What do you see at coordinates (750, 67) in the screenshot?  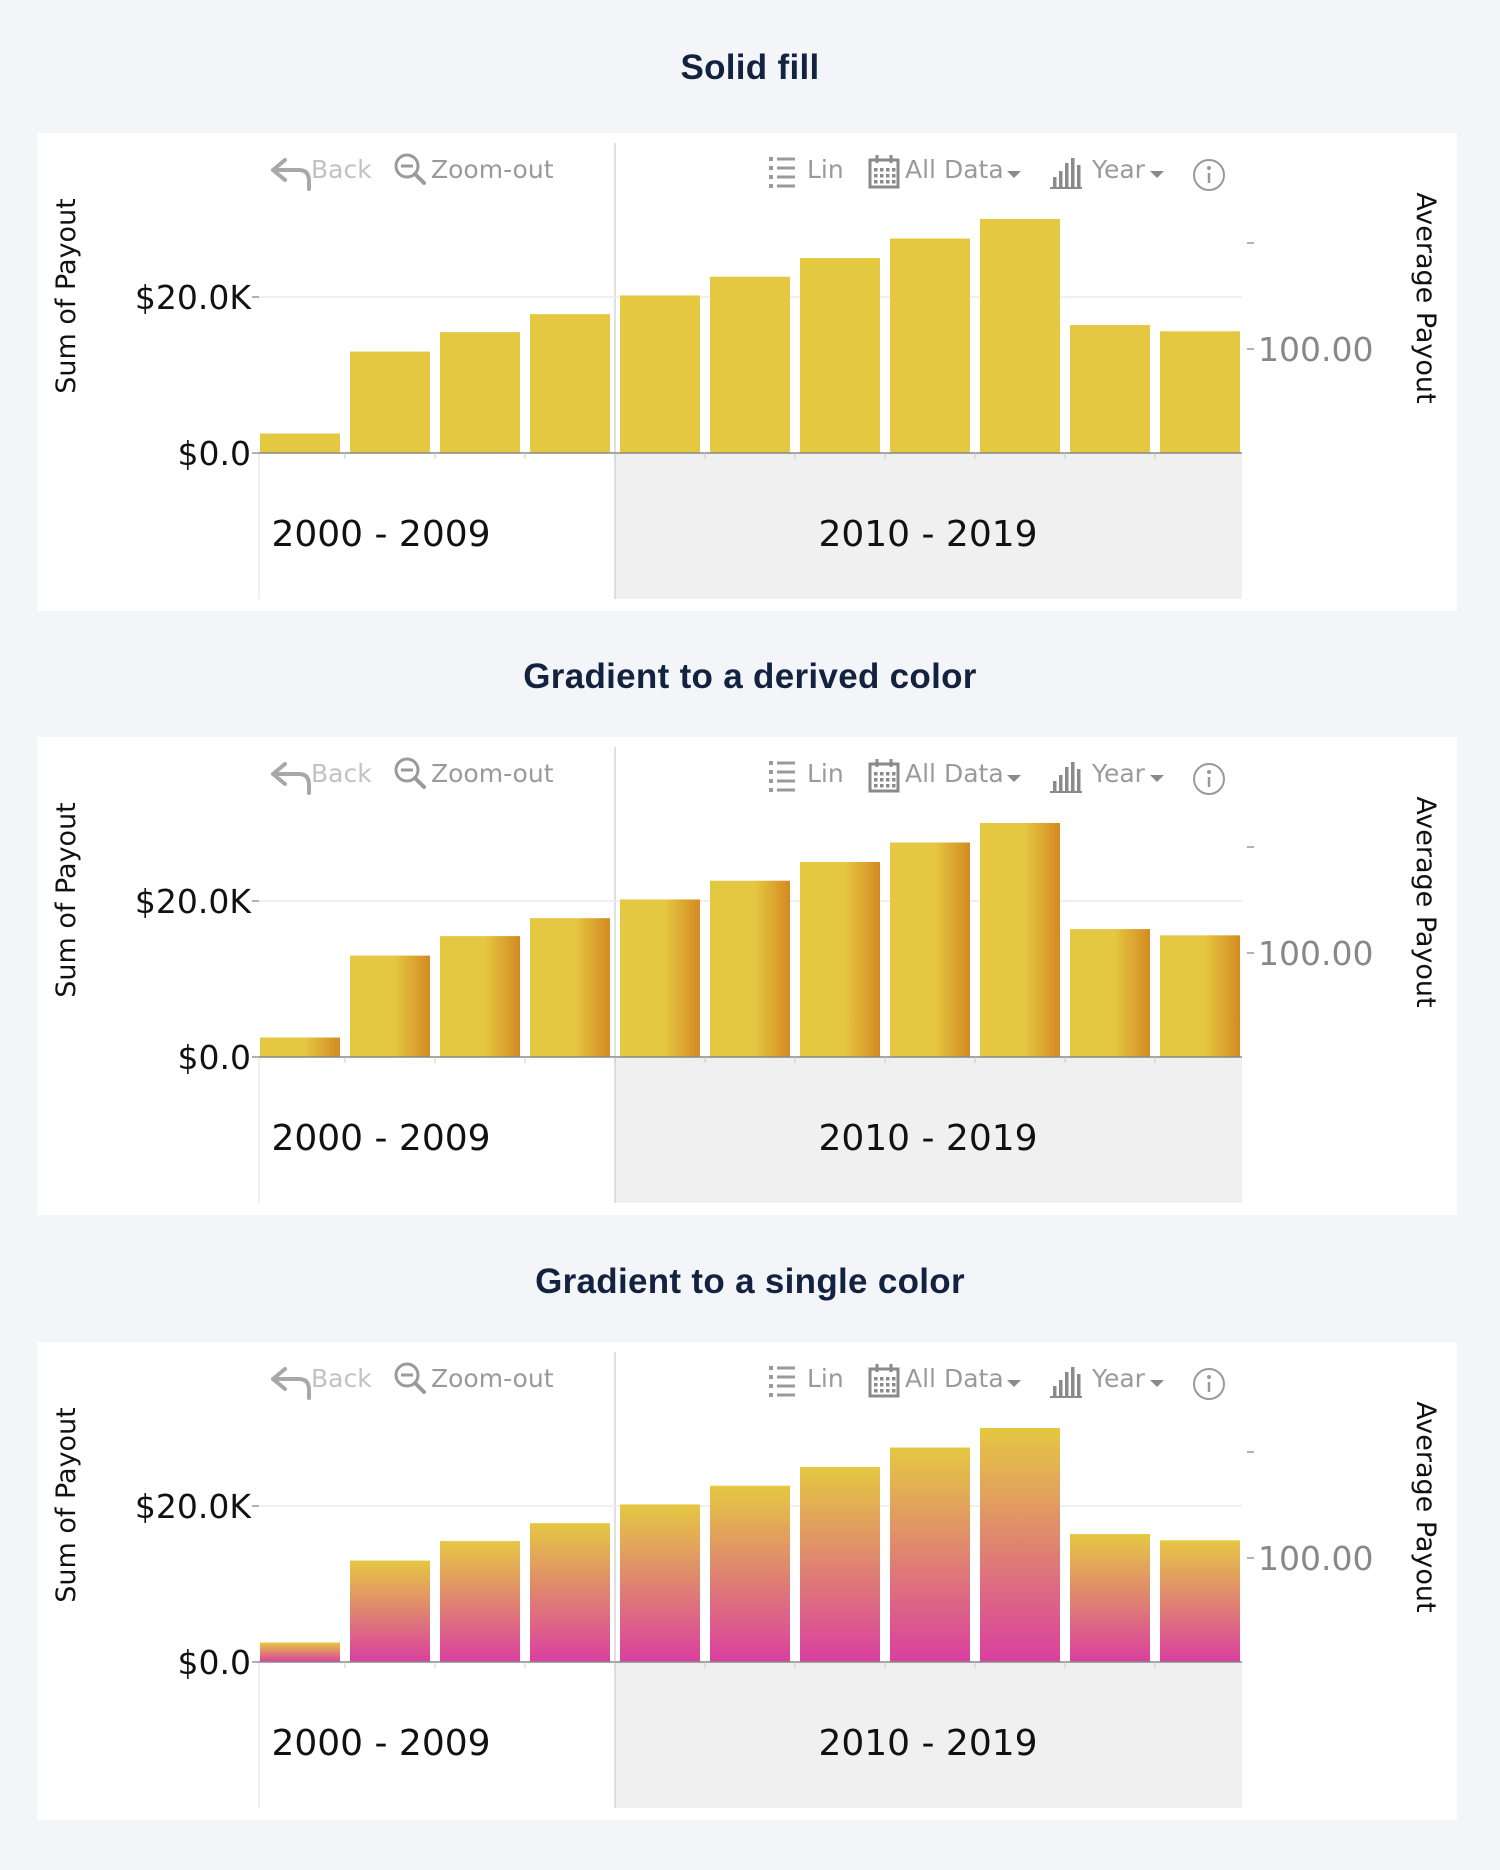 I see `panel-title-solid-fill: Solid fill` at bounding box center [750, 67].